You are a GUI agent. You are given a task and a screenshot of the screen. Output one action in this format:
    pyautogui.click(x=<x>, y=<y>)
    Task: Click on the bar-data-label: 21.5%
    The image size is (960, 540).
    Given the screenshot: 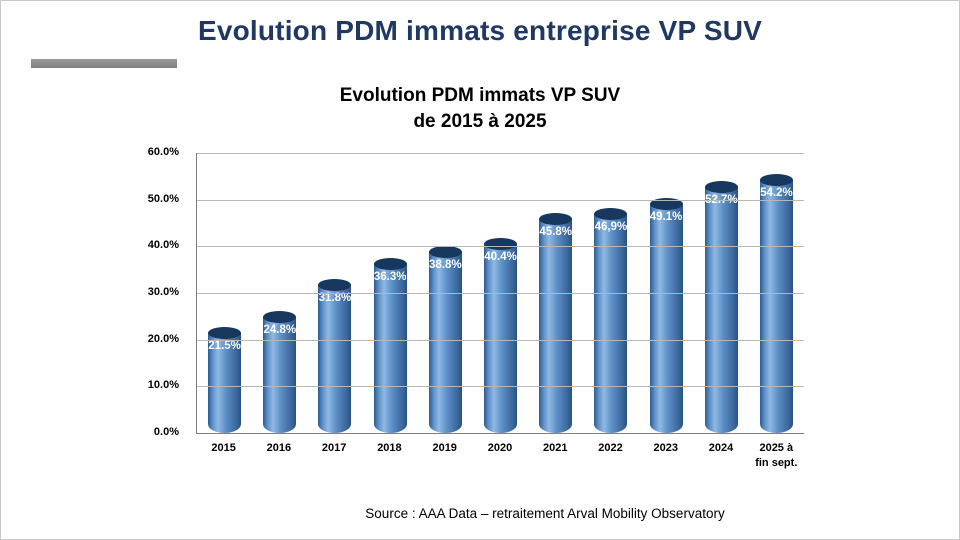 What is the action you would take?
    pyautogui.click(x=224, y=345)
    